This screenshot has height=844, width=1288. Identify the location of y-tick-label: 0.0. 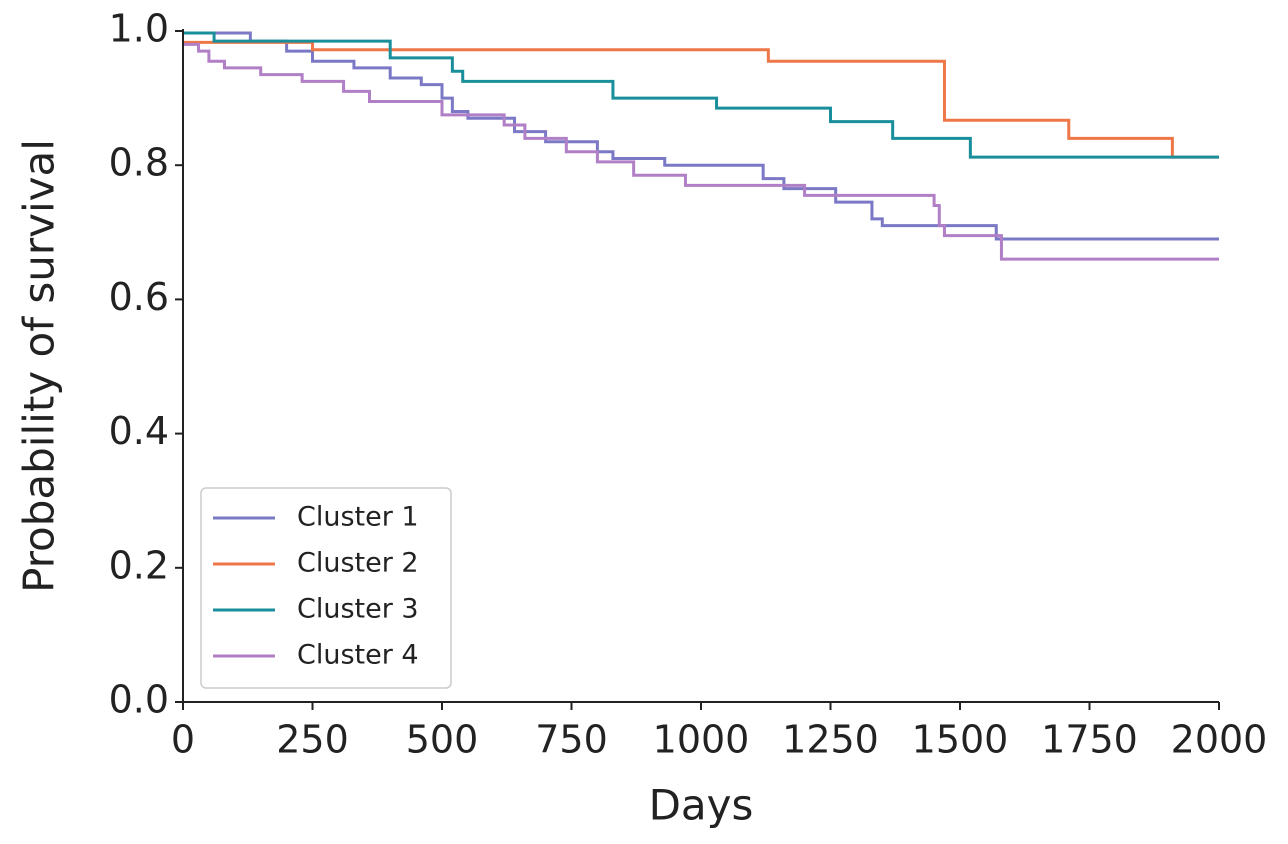
(139, 700).